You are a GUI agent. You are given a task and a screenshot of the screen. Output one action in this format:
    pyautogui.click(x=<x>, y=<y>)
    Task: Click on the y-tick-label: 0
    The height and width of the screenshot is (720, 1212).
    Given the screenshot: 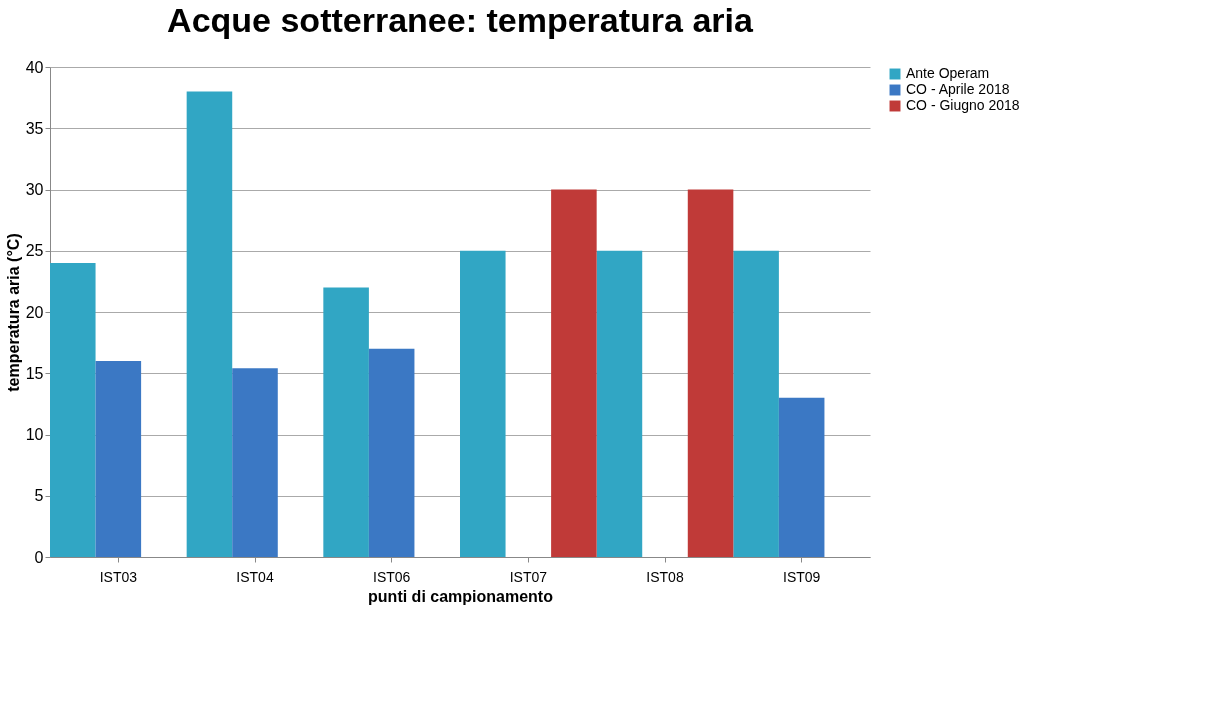 What is the action you would take?
    pyautogui.click(x=39, y=557)
    